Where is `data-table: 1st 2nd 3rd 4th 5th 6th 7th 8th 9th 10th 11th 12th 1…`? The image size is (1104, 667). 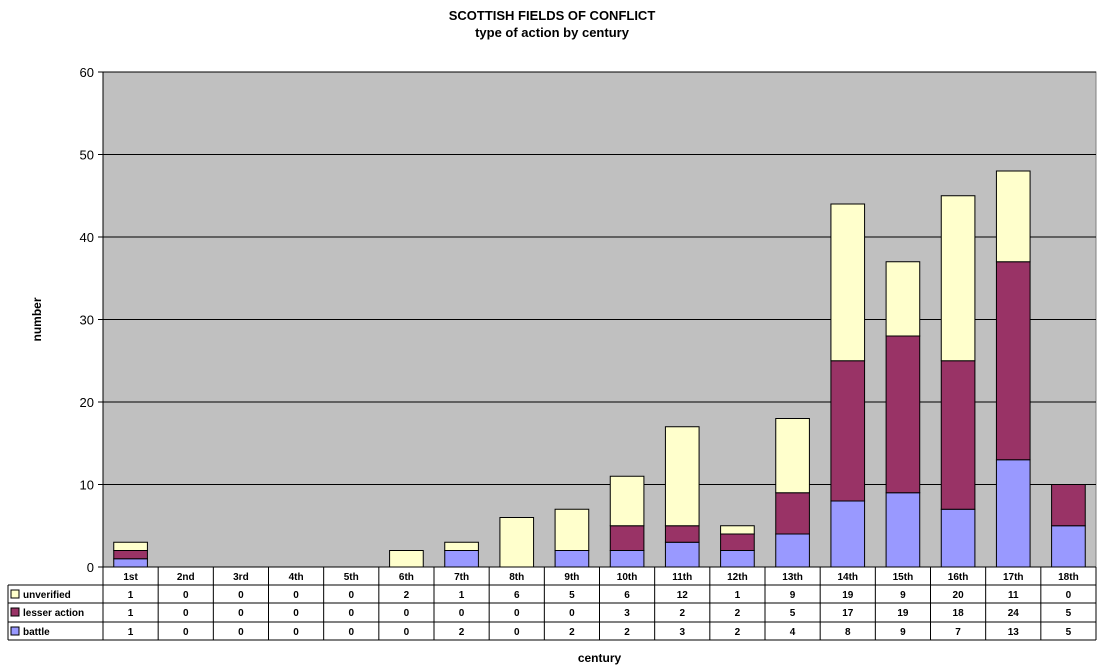 data-table: 1st 2nd 3rd 4th 5th 6th 7th 8th 9th 10th 11th 12th 1… is located at coordinates (552, 603).